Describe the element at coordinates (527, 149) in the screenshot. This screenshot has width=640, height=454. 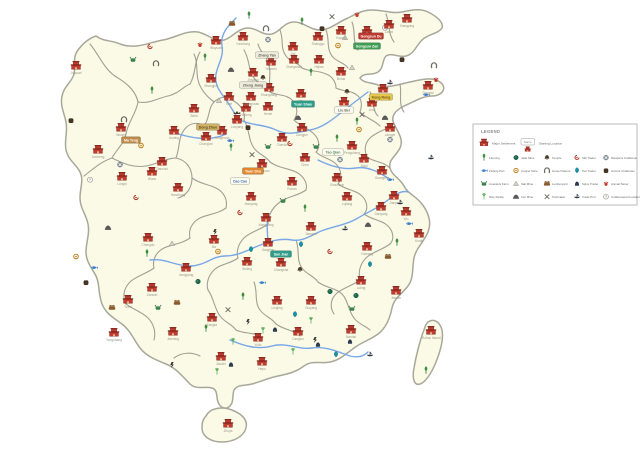
I see `legend-name-settlement-icon` at that location.